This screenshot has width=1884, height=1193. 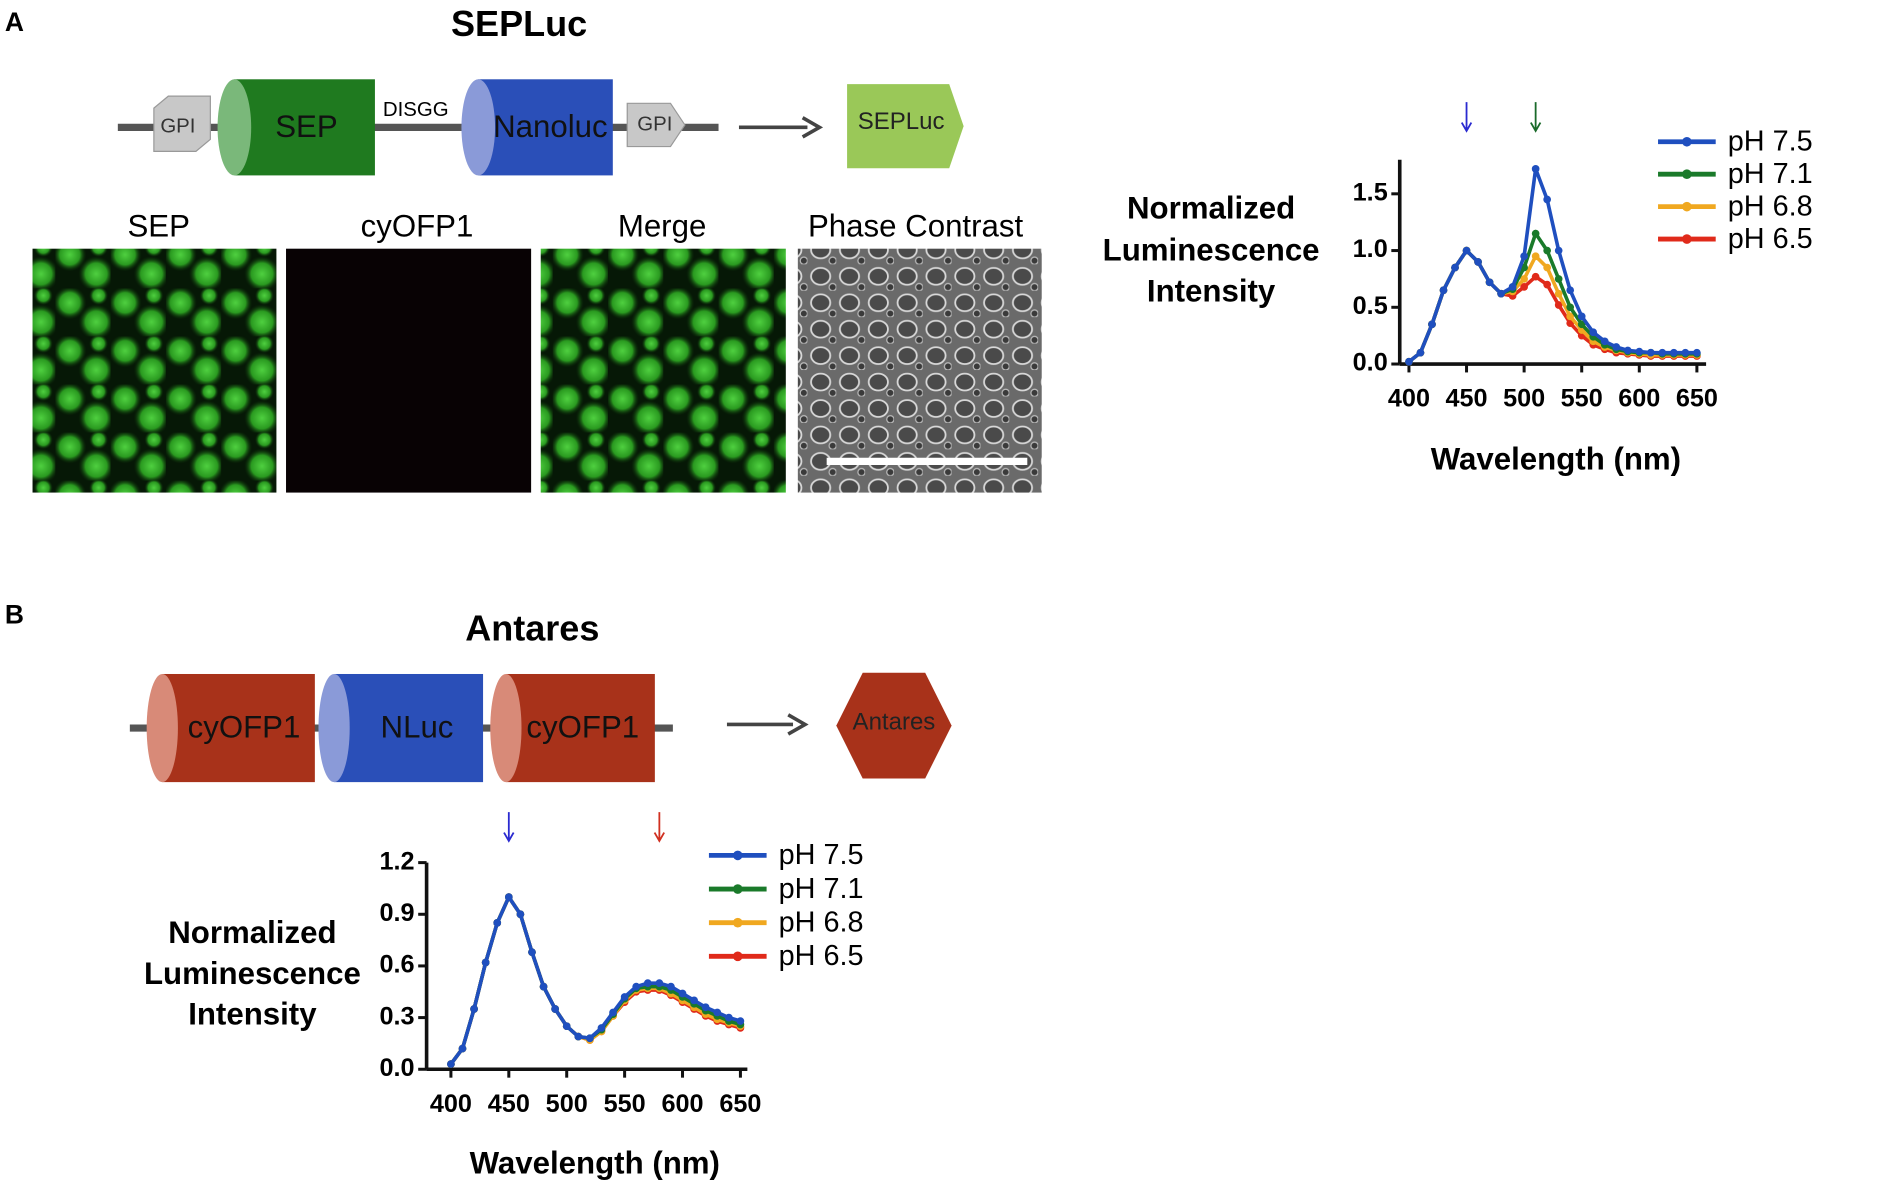 What do you see at coordinates (550, 126) in the screenshot?
I see `construct-label: Nanoluc` at bounding box center [550, 126].